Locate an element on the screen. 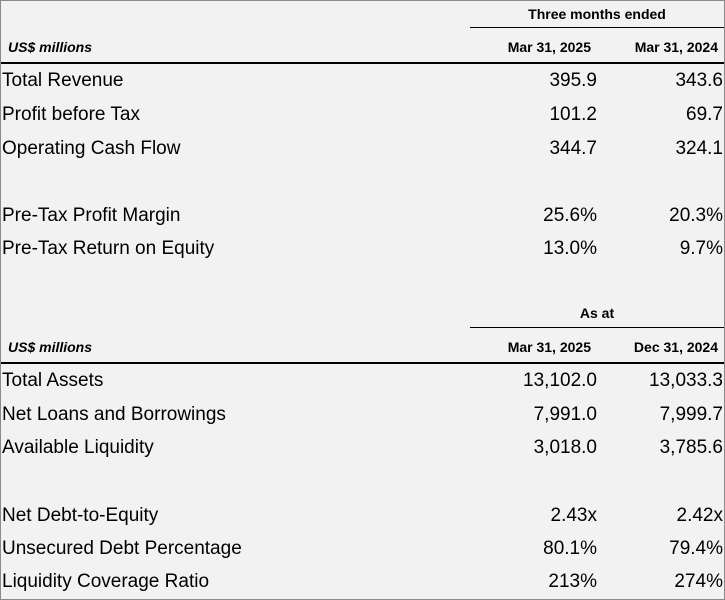  row-value: 7,999.7 is located at coordinates (691, 414).